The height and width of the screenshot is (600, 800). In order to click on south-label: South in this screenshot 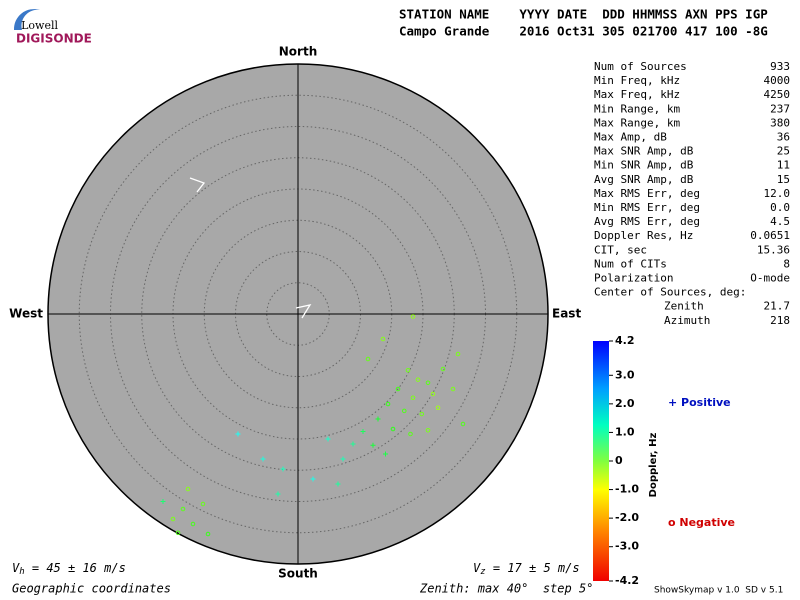, I will do `click(298, 574)`.